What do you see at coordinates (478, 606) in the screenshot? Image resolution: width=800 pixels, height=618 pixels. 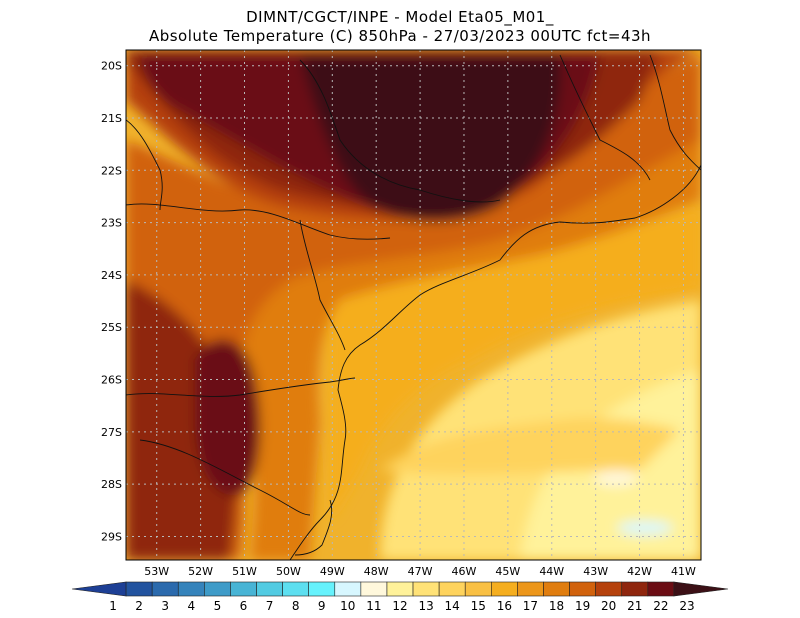 I see `colorbar-label: 15` at bounding box center [478, 606].